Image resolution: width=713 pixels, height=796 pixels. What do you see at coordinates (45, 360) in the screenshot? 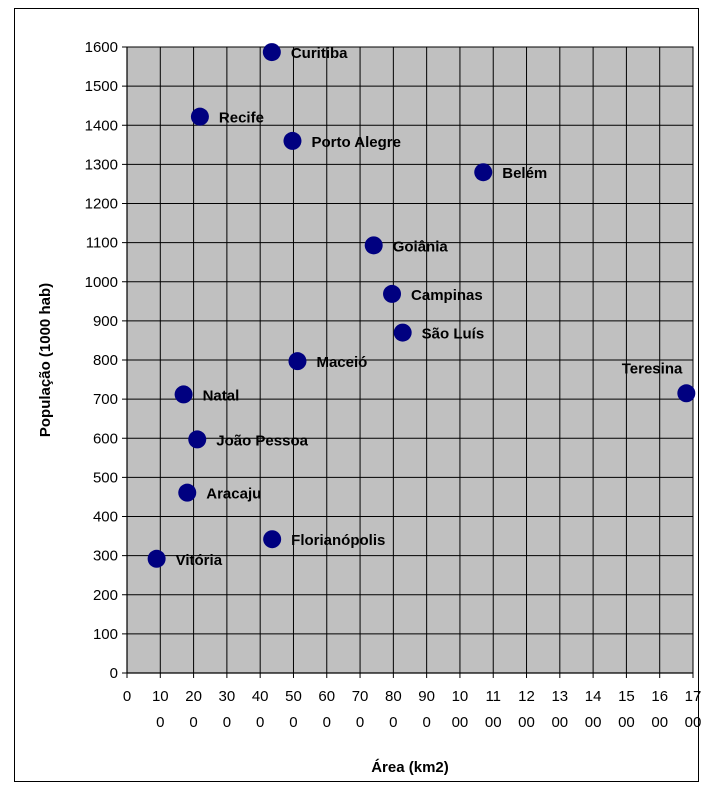
I see `y-axis-title: População (1000 hab)` at bounding box center [45, 360].